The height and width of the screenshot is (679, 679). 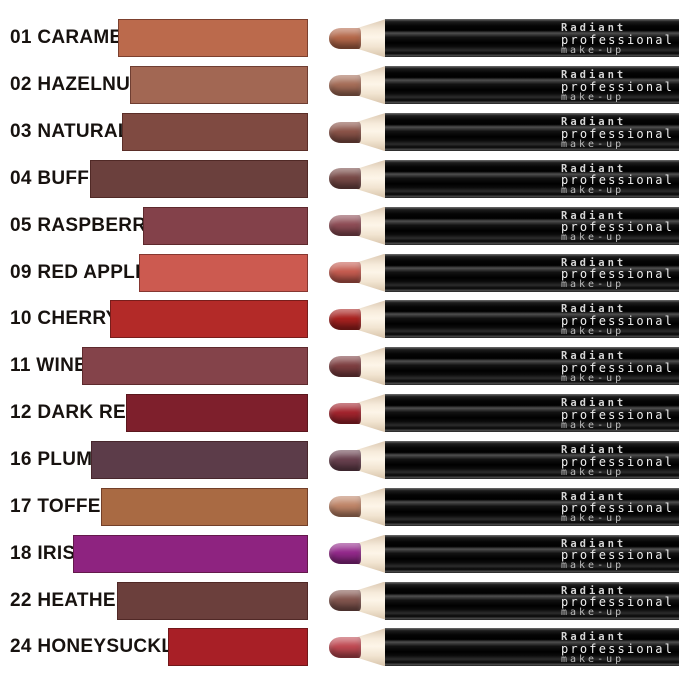 What do you see at coordinates (70, 132) in the screenshot?
I see `shade-label: 03 NATURAL` at bounding box center [70, 132].